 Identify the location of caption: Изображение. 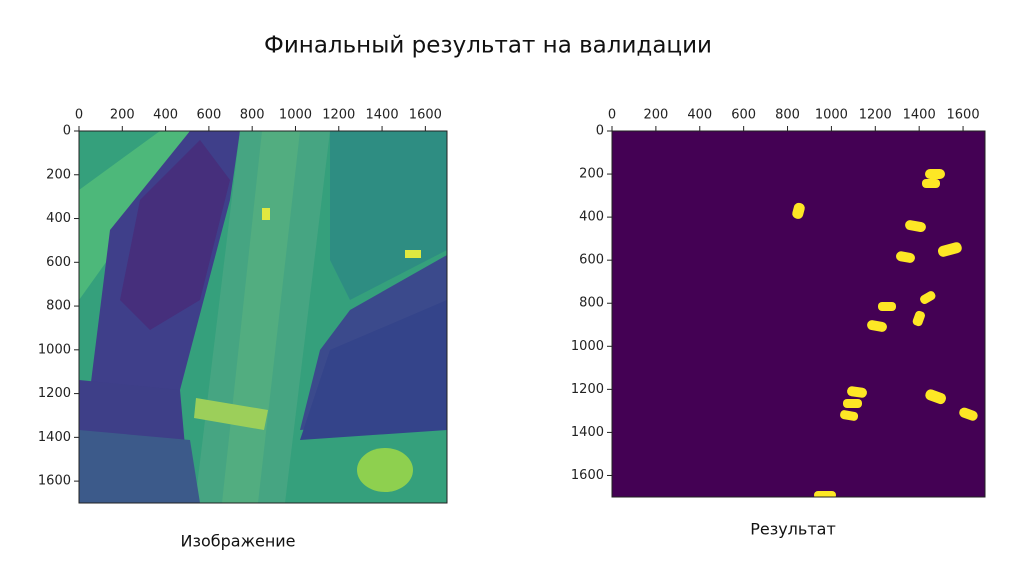
(237, 541).